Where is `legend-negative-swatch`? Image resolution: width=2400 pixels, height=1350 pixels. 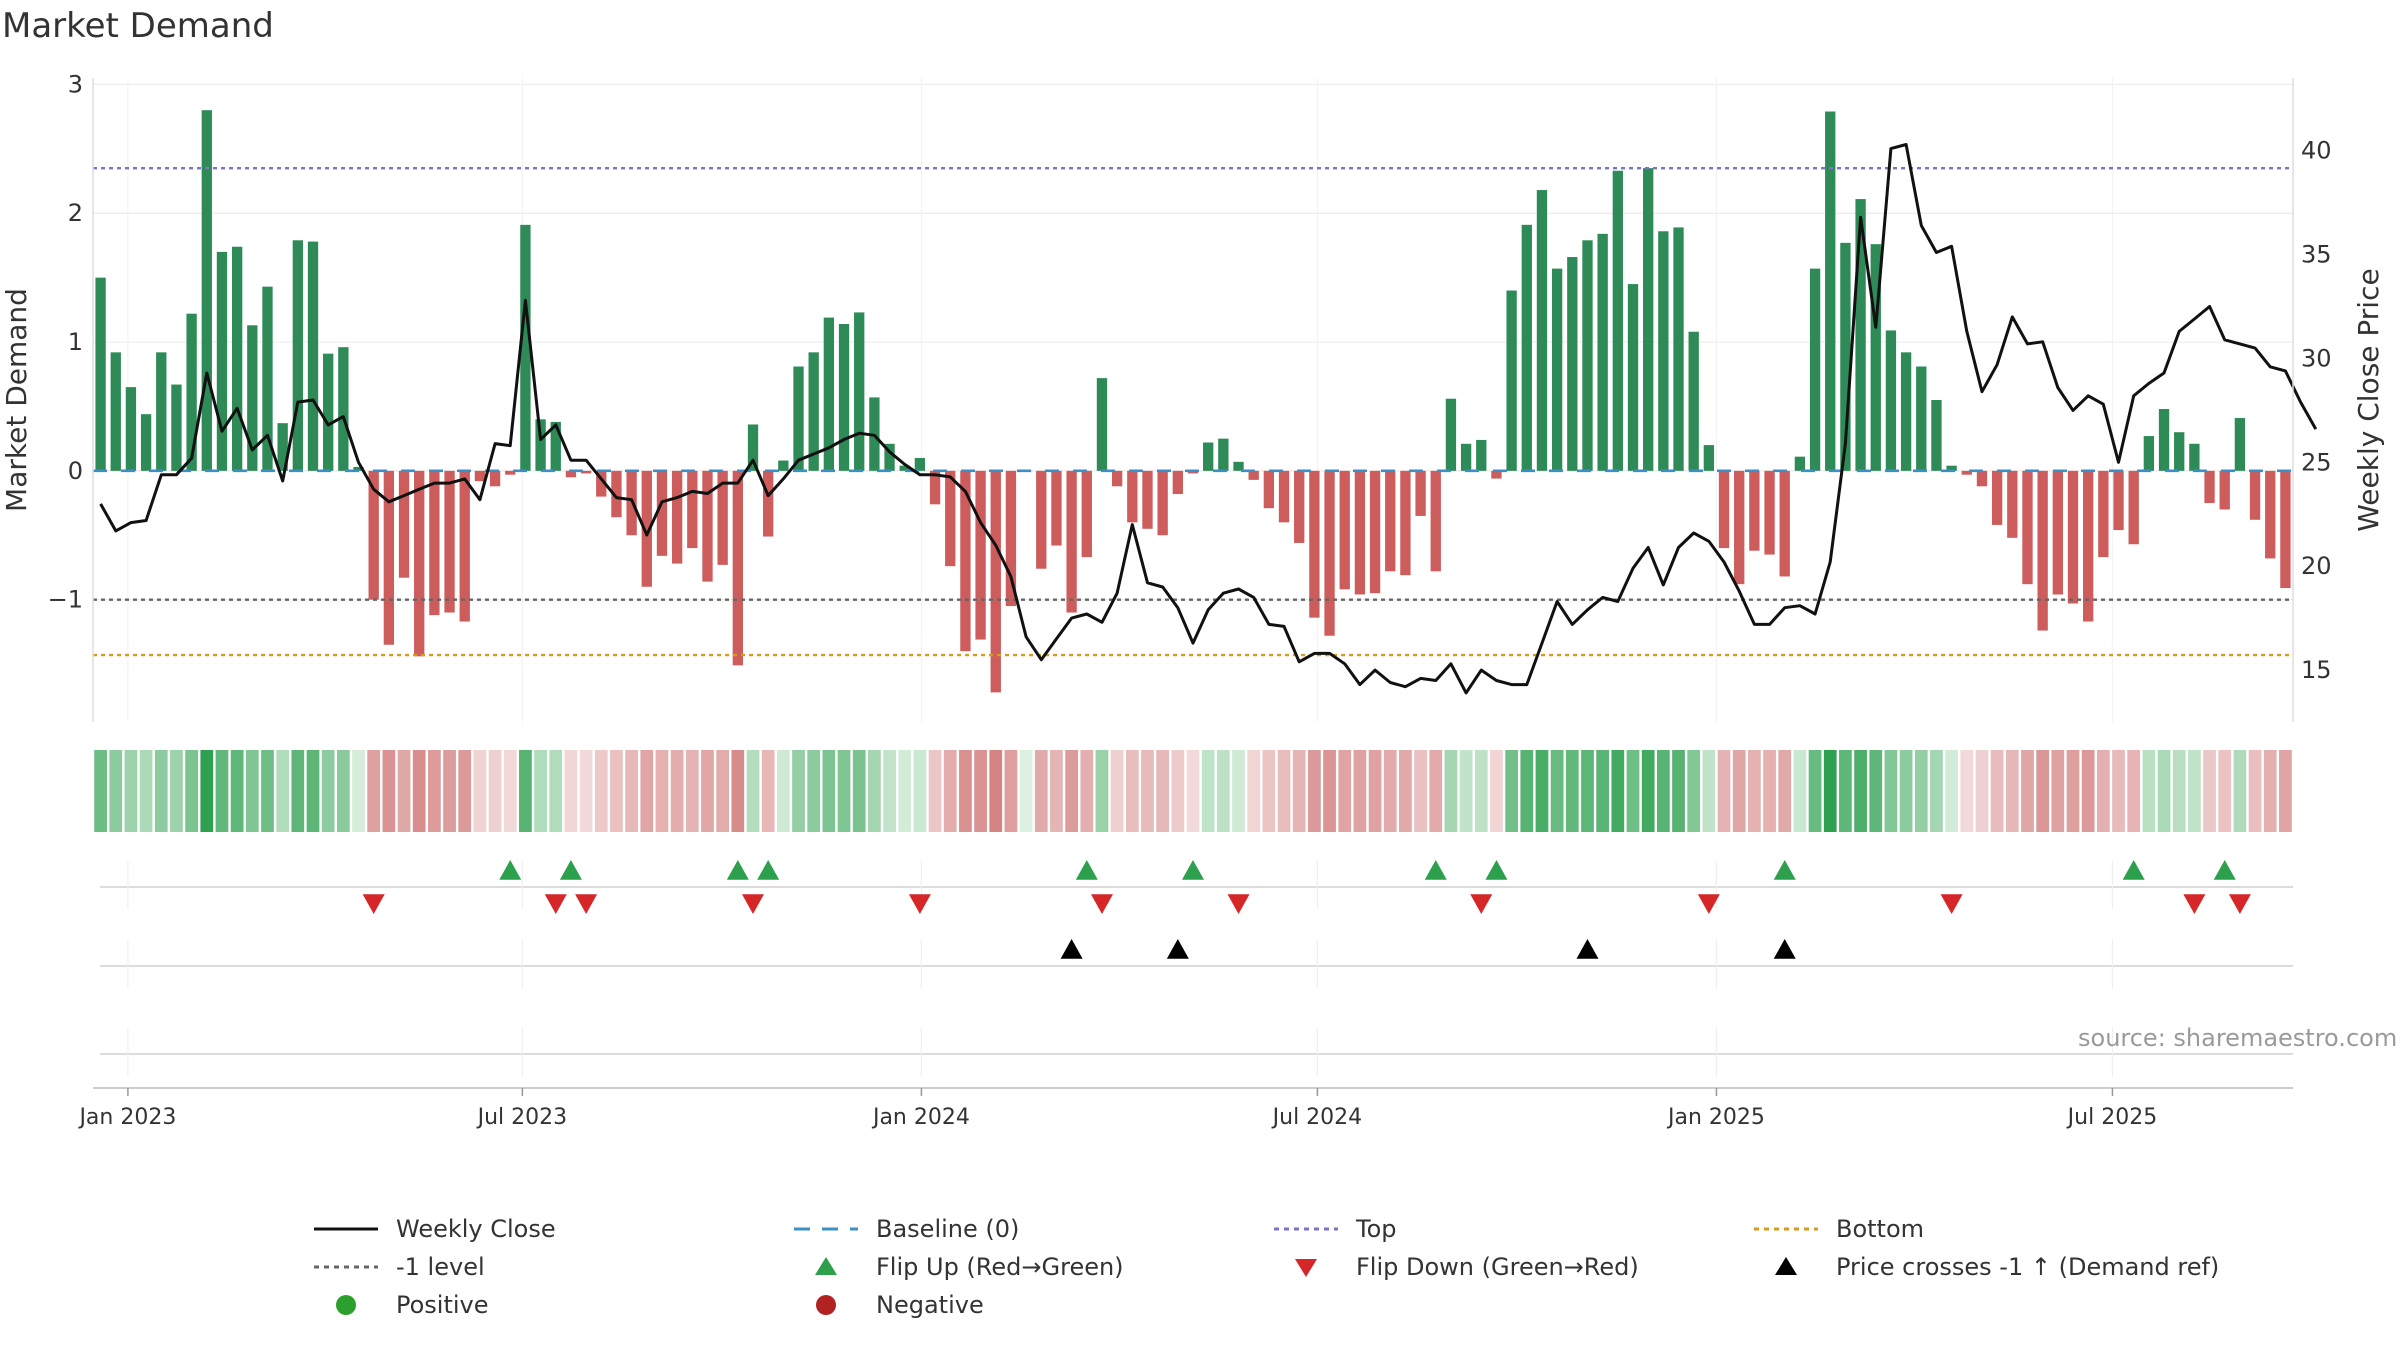
legend-negative-swatch is located at coordinates (826, 1305).